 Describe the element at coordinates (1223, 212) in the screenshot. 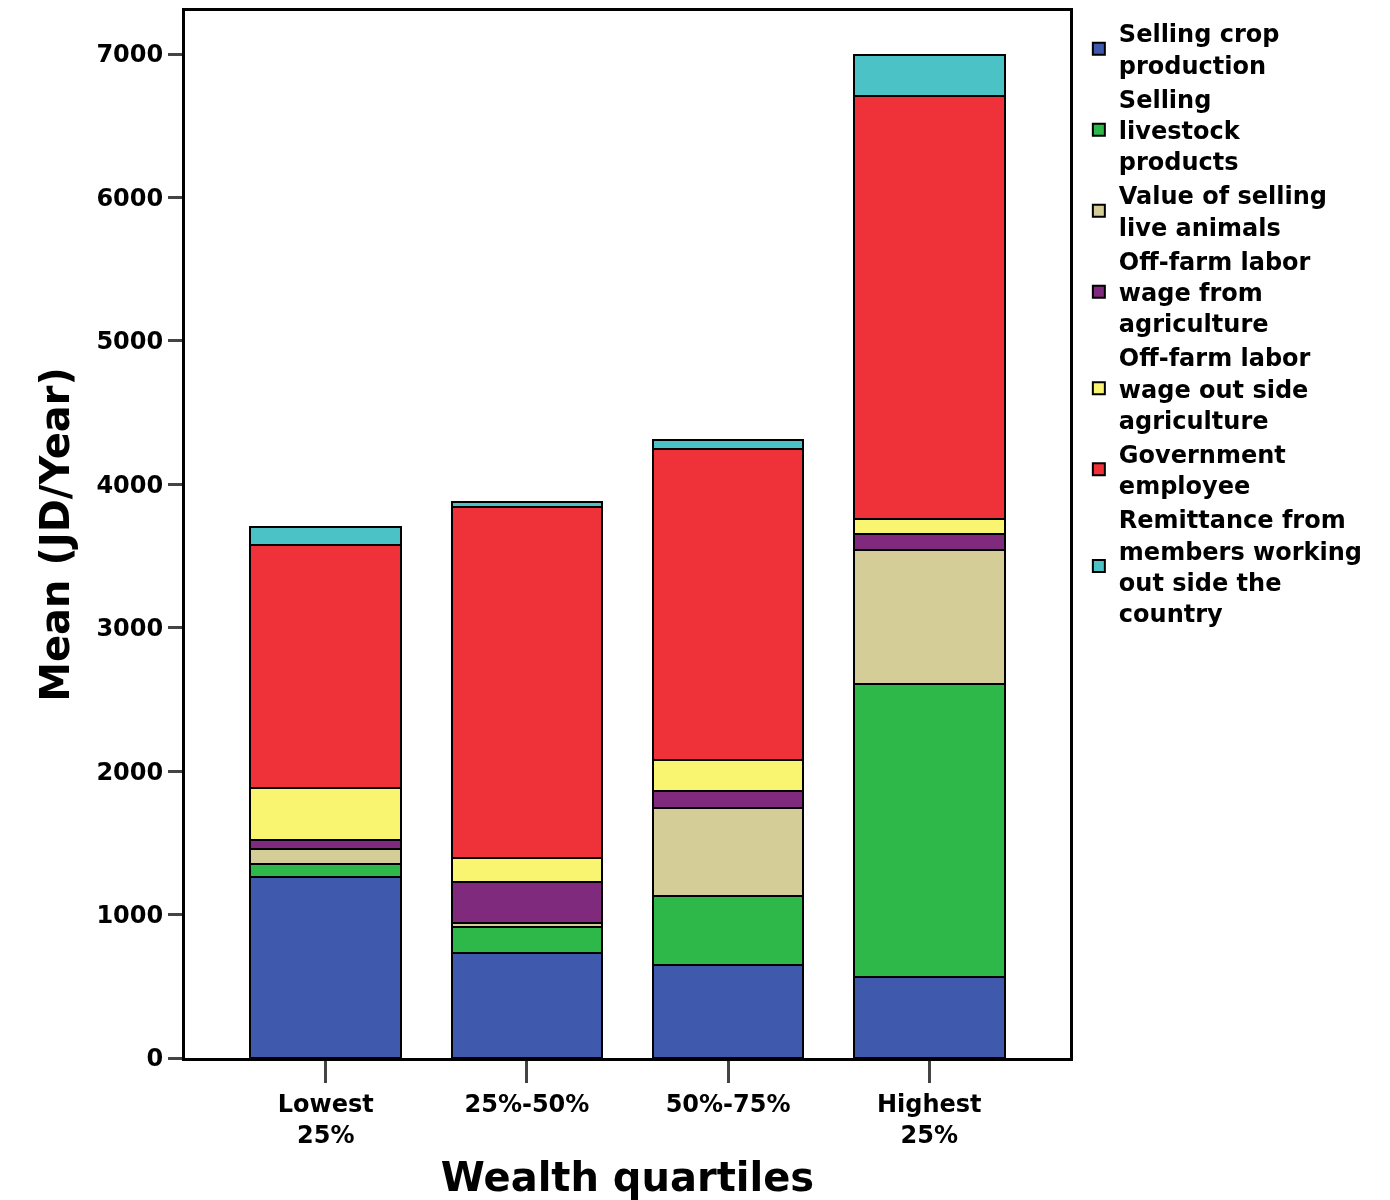

I see `legend-label: Value of selling live animals` at that location.